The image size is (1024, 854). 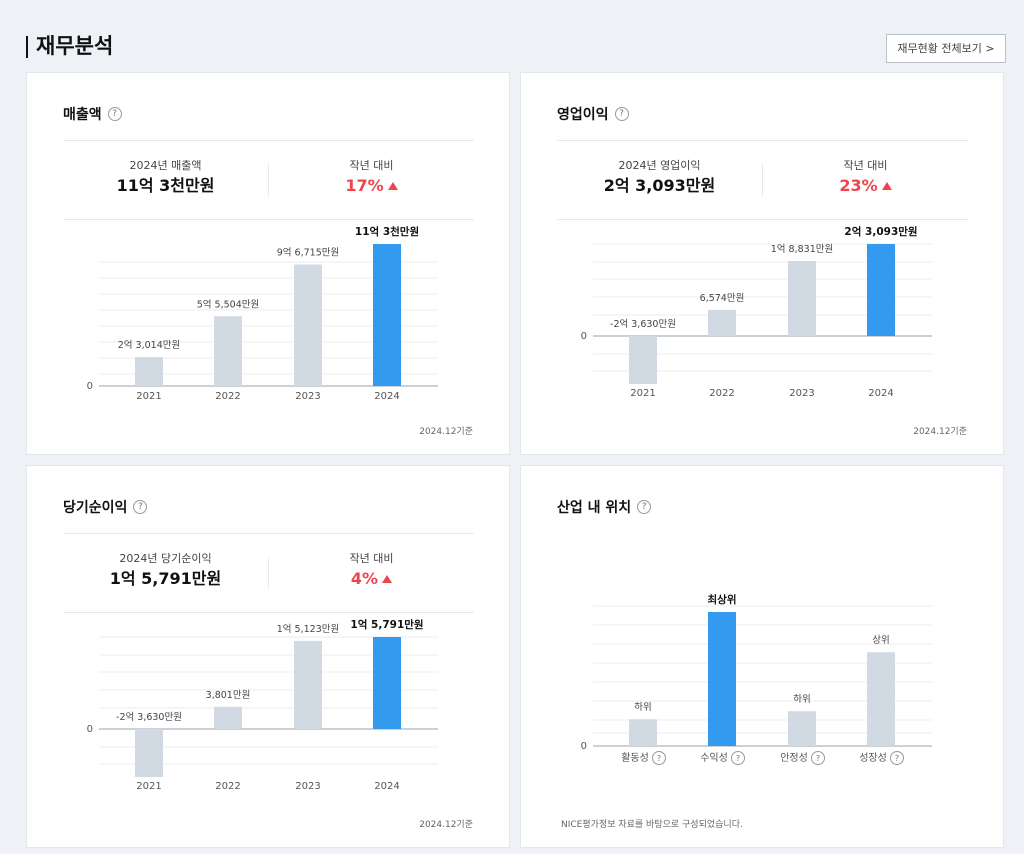 What do you see at coordinates (858, 185) in the screenshot?
I see `yoy-value: 23%` at bounding box center [858, 185].